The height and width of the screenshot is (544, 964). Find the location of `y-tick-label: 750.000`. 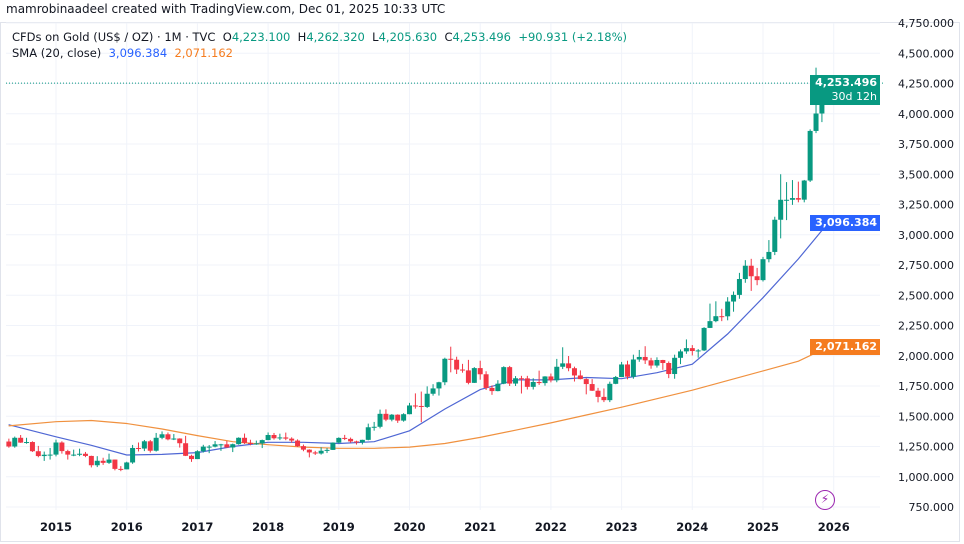

y-tick-label: 750.000 is located at coordinates (932, 507).